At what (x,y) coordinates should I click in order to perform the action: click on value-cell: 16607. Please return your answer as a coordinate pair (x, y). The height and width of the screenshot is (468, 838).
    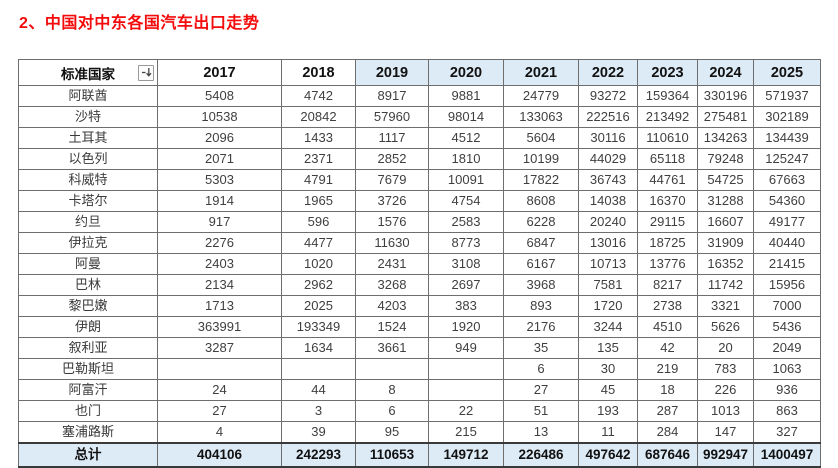
    Looking at the image, I should click on (725, 222).